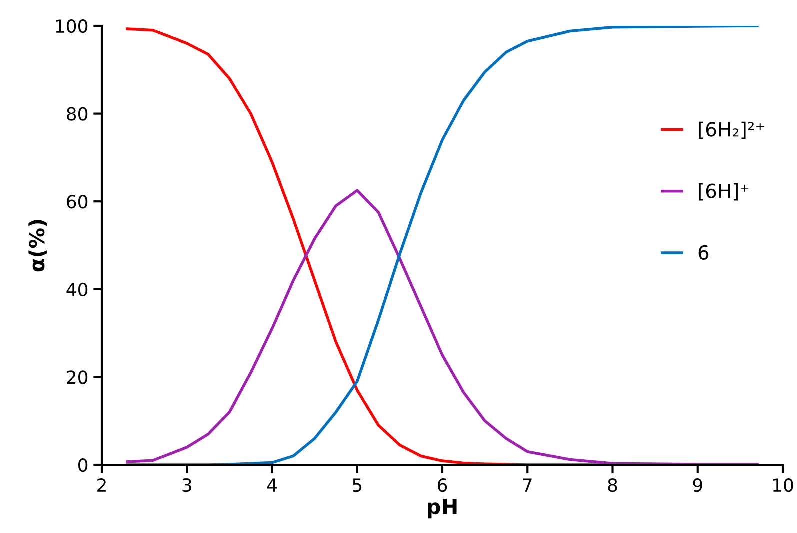  Describe the element at coordinates (442, 509) in the screenshot. I see `x-axis-title: pH` at that location.